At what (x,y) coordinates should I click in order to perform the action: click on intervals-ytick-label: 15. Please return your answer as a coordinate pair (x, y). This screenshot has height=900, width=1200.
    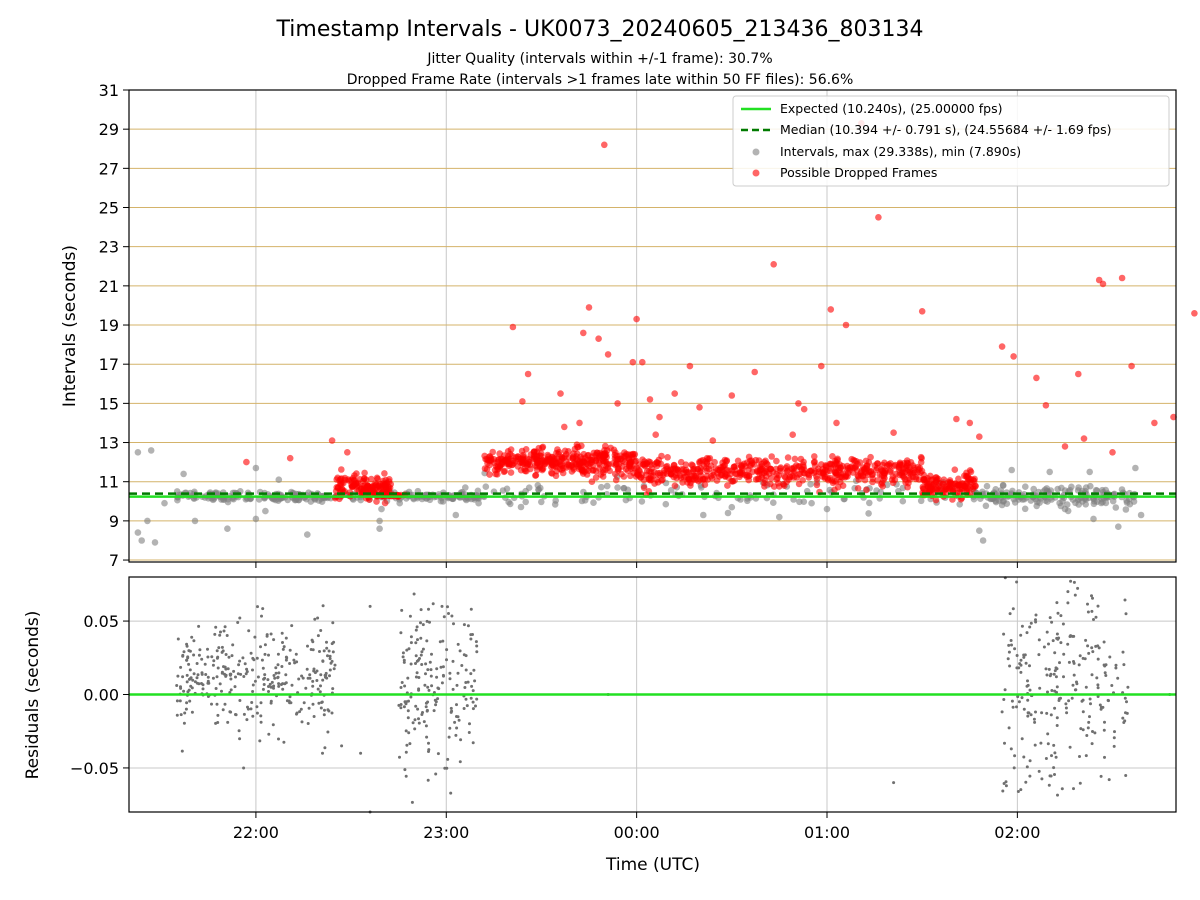
    Looking at the image, I should click on (109, 403).